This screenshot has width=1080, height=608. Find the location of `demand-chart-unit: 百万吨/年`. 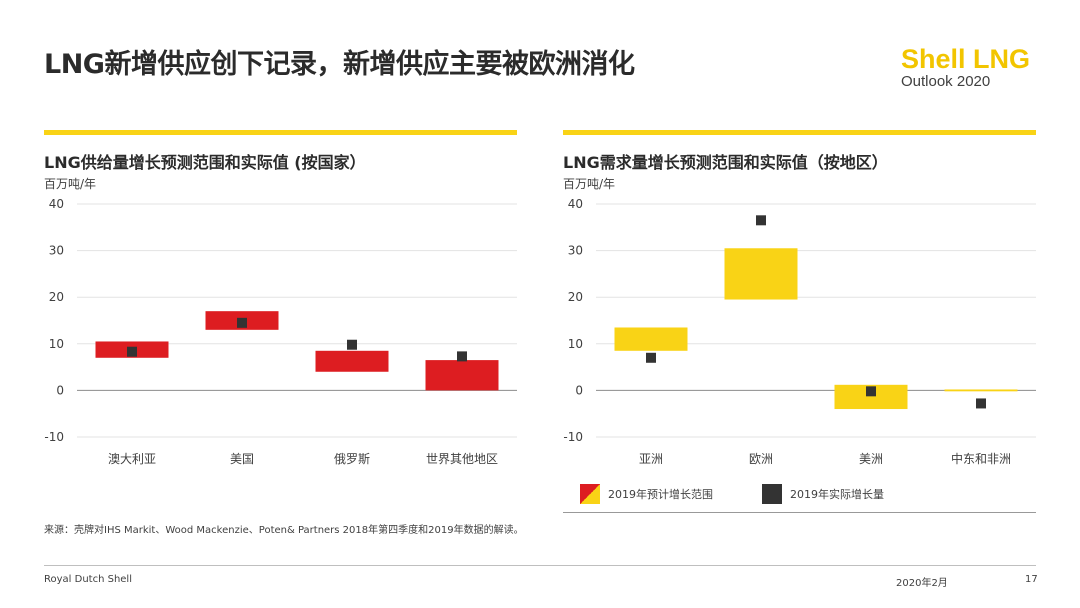

demand-chart-unit: 百万吨/年 is located at coordinates (589, 184).